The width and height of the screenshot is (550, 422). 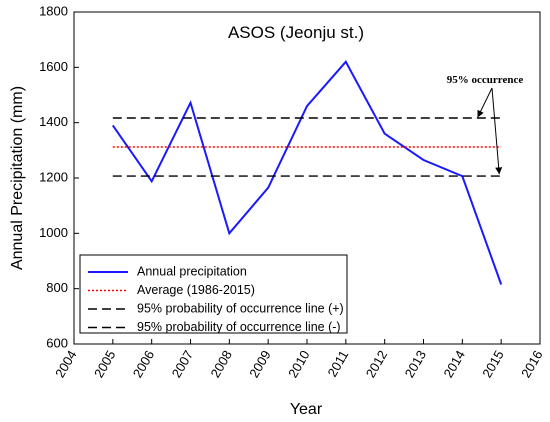 What do you see at coordinates (415, 364) in the screenshot?
I see `x-tick-label-9: 2013` at bounding box center [415, 364].